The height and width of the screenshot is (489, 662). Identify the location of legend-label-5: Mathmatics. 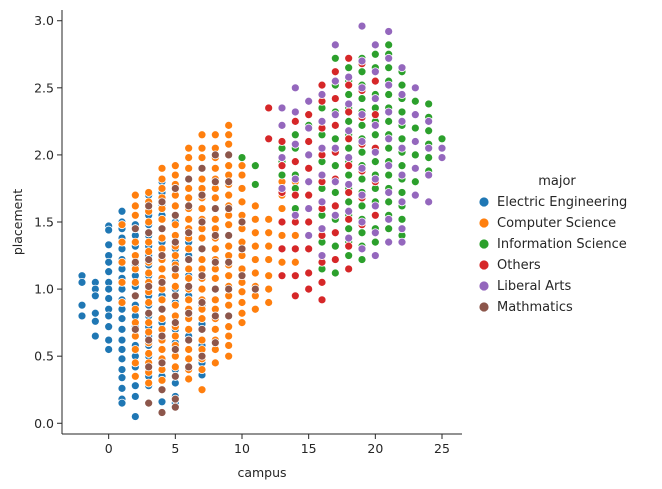
(535, 307).